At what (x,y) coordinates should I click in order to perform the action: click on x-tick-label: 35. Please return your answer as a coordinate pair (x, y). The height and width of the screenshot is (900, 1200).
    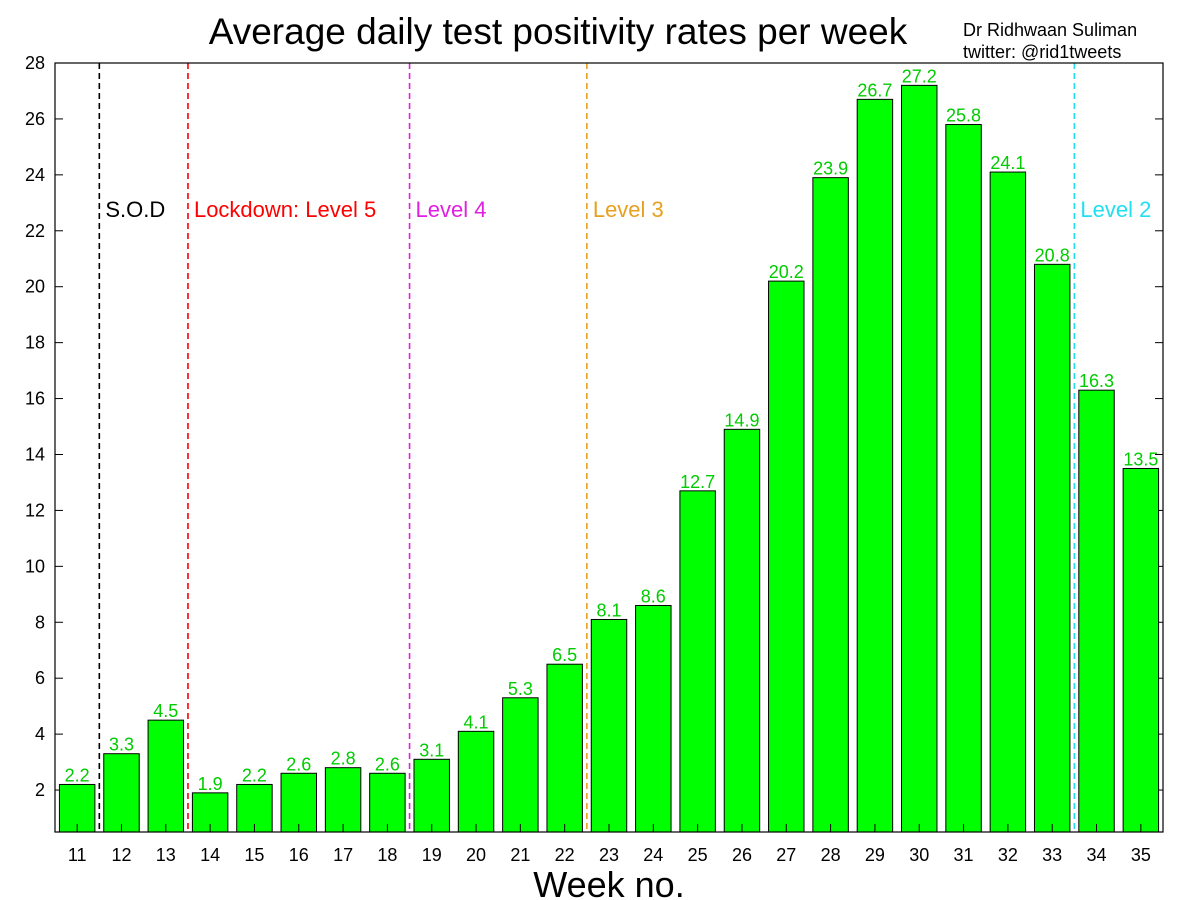
    Looking at the image, I should click on (1141, 855).